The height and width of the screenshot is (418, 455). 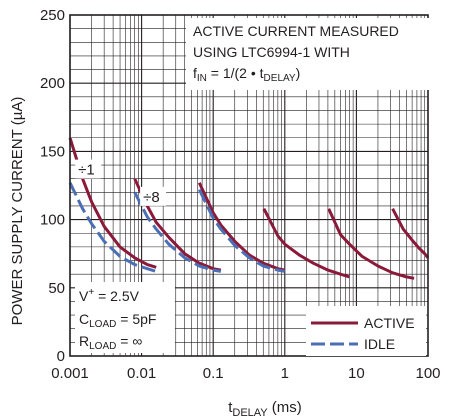 I want to click on annotation-background, so click(x=310, y=54).